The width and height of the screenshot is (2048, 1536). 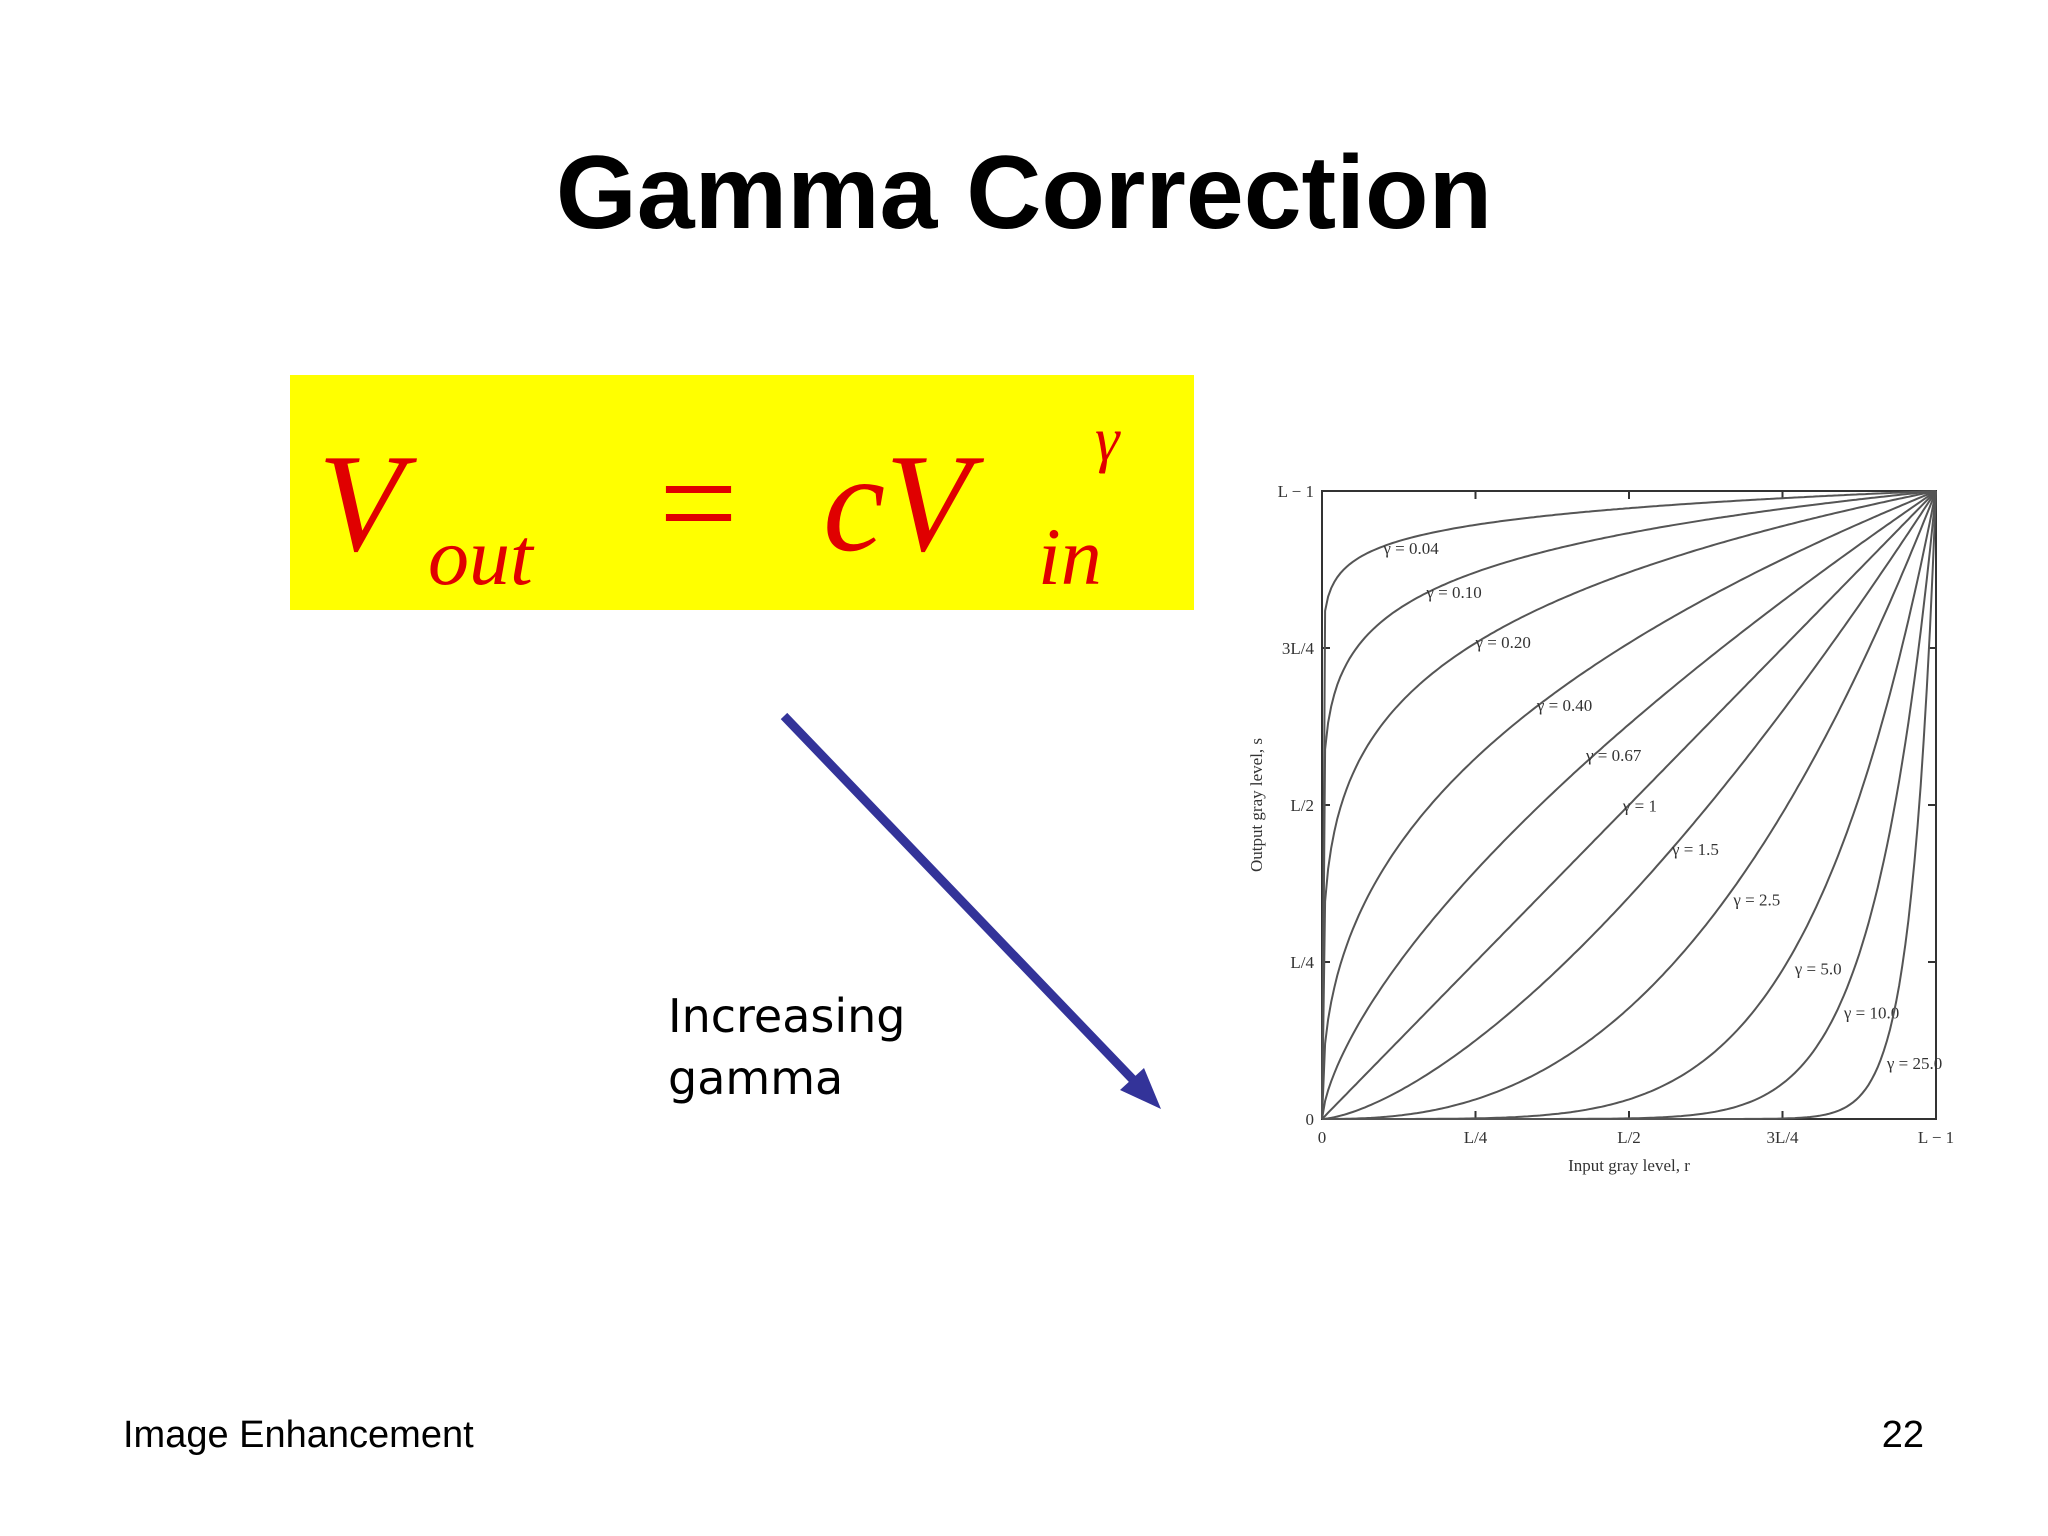 I want to click on curve-label: γ = 0.20, so click(x=1503, y=642).